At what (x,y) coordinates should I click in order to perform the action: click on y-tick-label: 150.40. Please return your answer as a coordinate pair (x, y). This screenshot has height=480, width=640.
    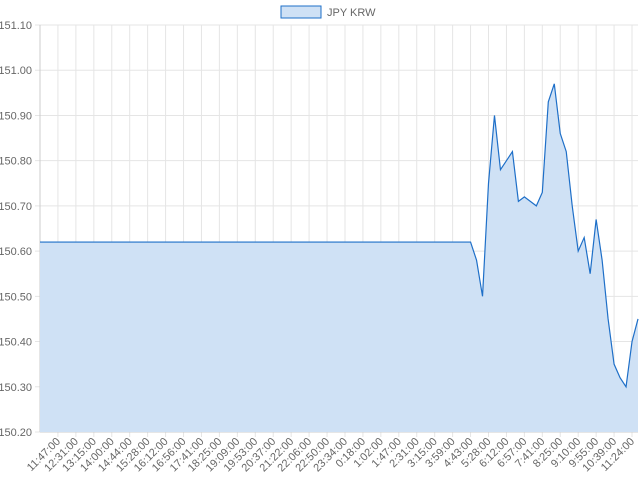
    Looking at the image, I should click on (16, 343).